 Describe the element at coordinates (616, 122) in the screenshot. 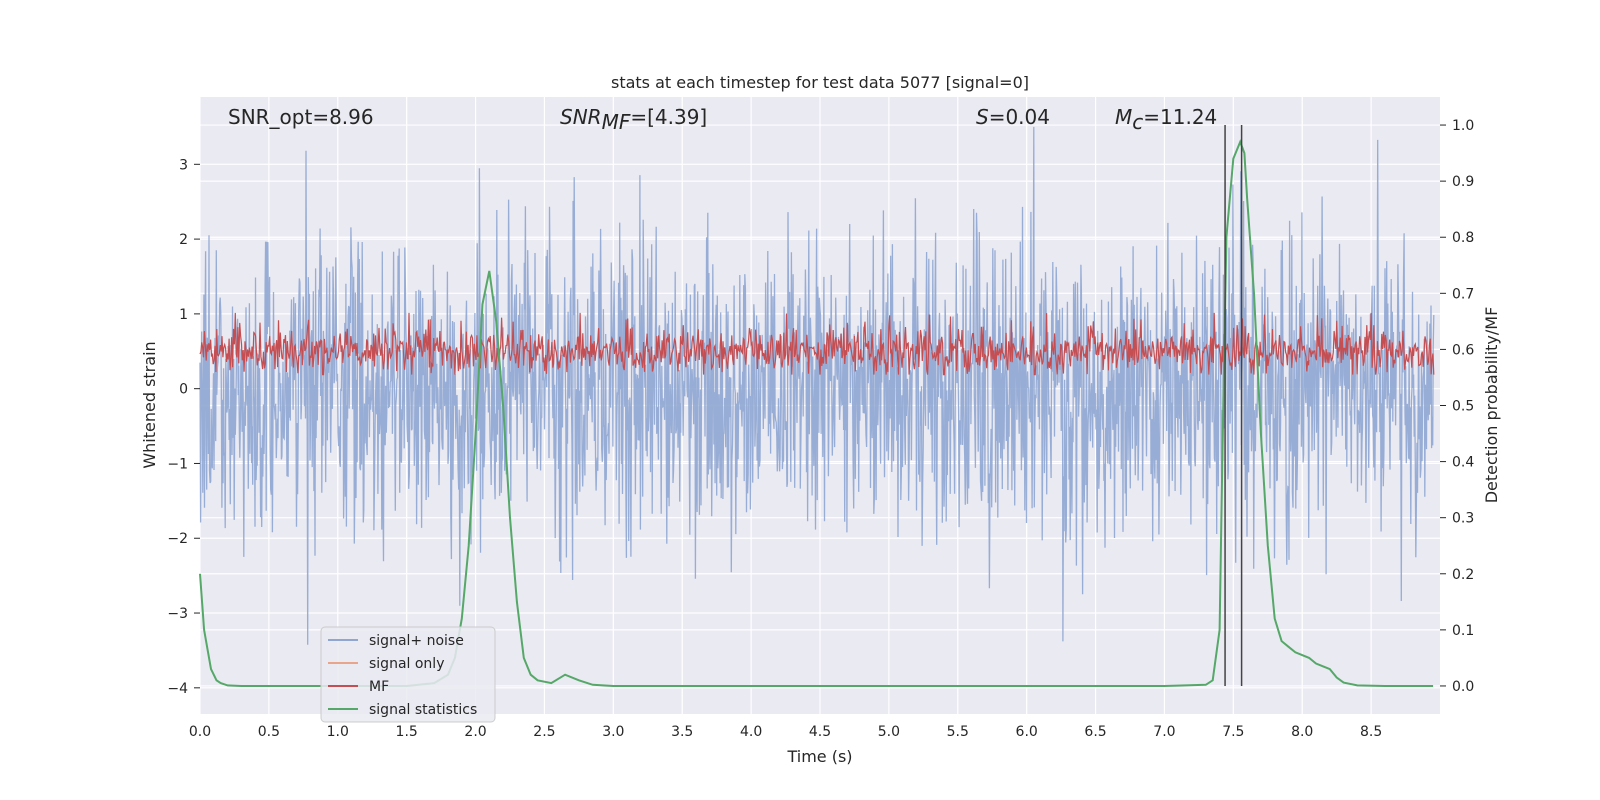

I see `annotation-snr-mf-sub: MF` at that location.